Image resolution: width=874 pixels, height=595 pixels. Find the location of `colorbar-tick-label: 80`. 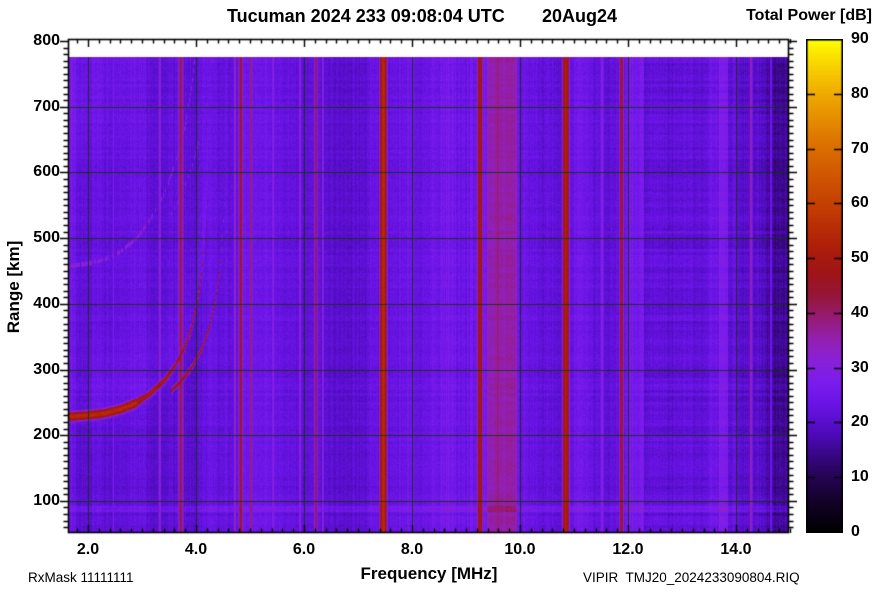

colorbar-tick-label: 80 is located at coordinates (860, 93).